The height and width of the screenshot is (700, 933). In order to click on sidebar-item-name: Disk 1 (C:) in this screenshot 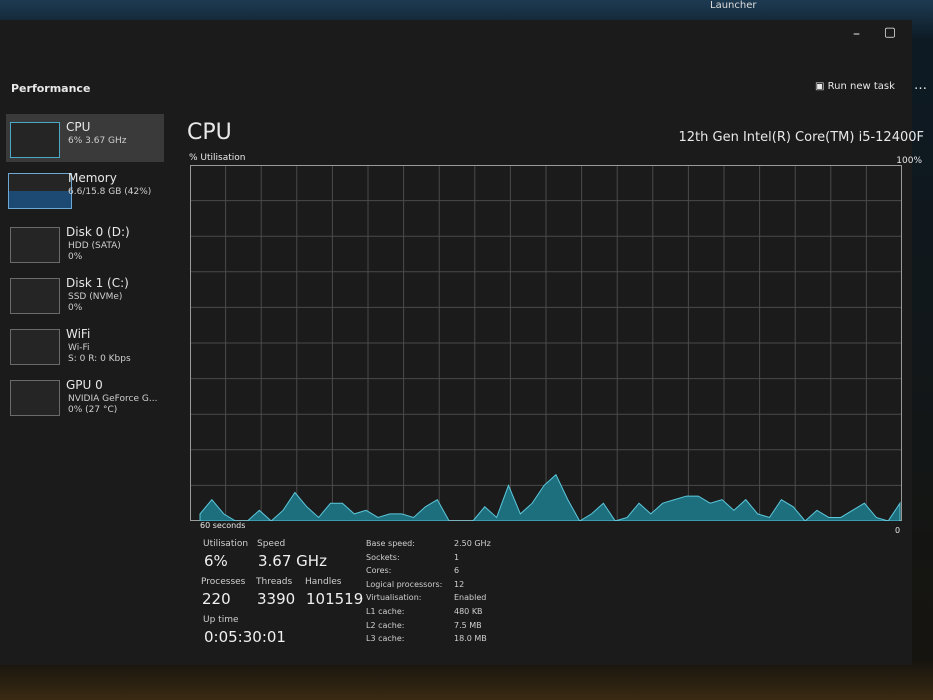, I will do `click(97, 283)`.